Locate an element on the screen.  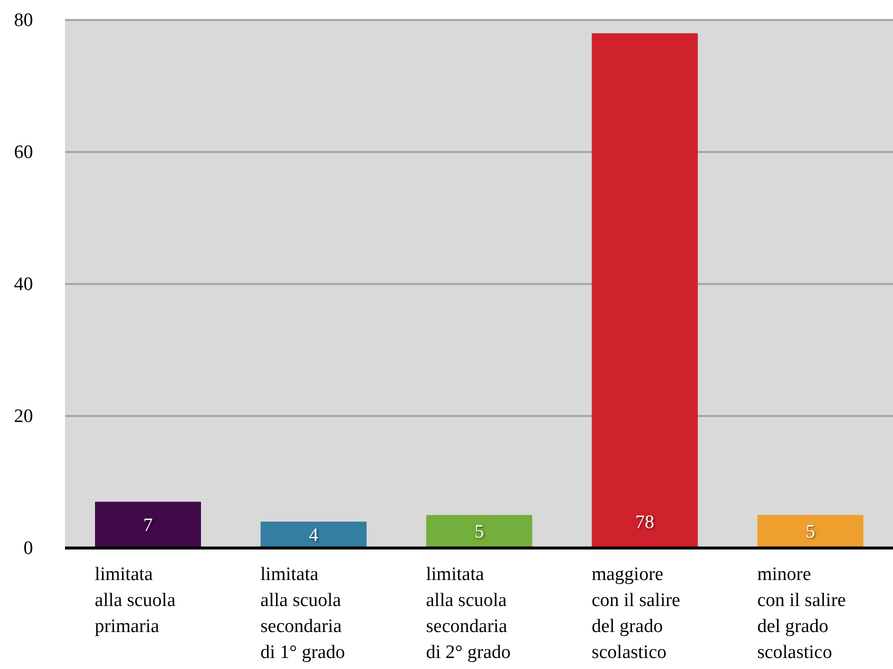
y-tick-label: 20 is located at coordinates (23, 416).